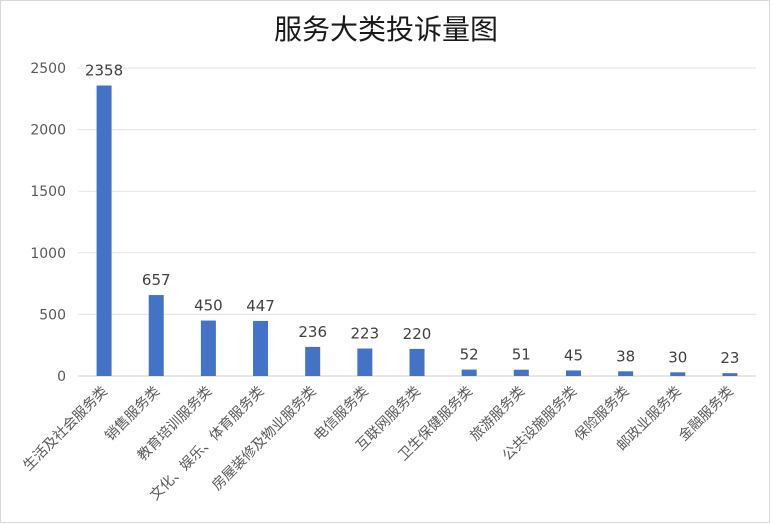 The image size is (772, 525). What do you see at coordinates (365, 334) in the screenshot?
I see `data-label: 223` at bounding box center [365, 334].